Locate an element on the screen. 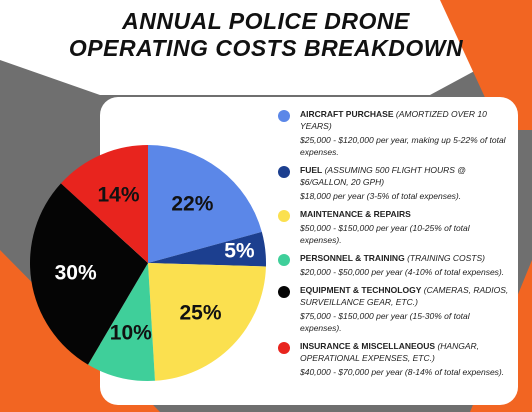 Image resolution: width=532 pixels, height=412 pixels. legend-note: (HANGAR, OPERATIONAL EXPENSES, ETC.) is located at coordinates (389, 352).